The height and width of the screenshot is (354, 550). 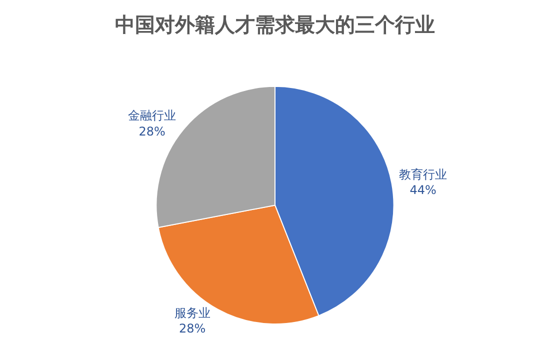 I want to click on slice-label: 教育行业, so click(x=423, y=175).